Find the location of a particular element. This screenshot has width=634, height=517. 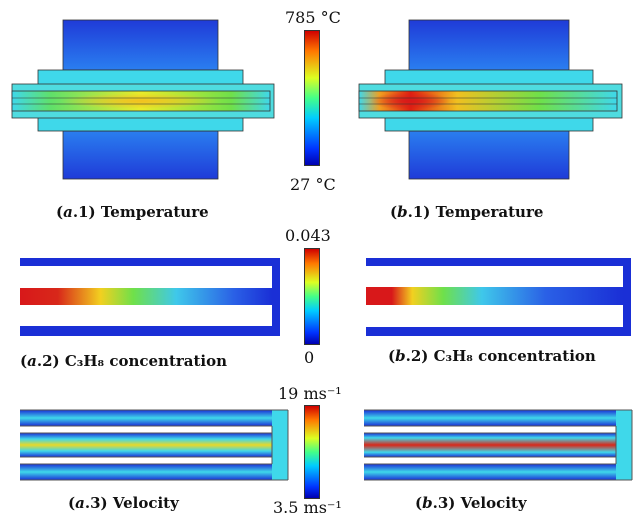

concentration-field-a is located at coordinates (150, 297).